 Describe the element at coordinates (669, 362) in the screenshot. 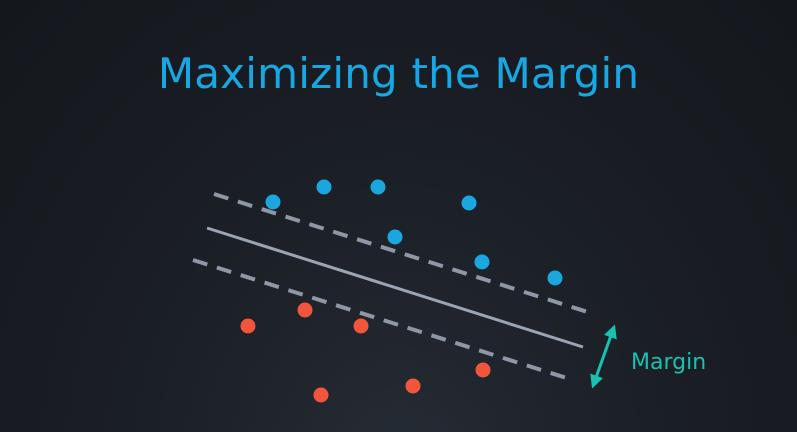

I see `margin-label: Margin` at that location.